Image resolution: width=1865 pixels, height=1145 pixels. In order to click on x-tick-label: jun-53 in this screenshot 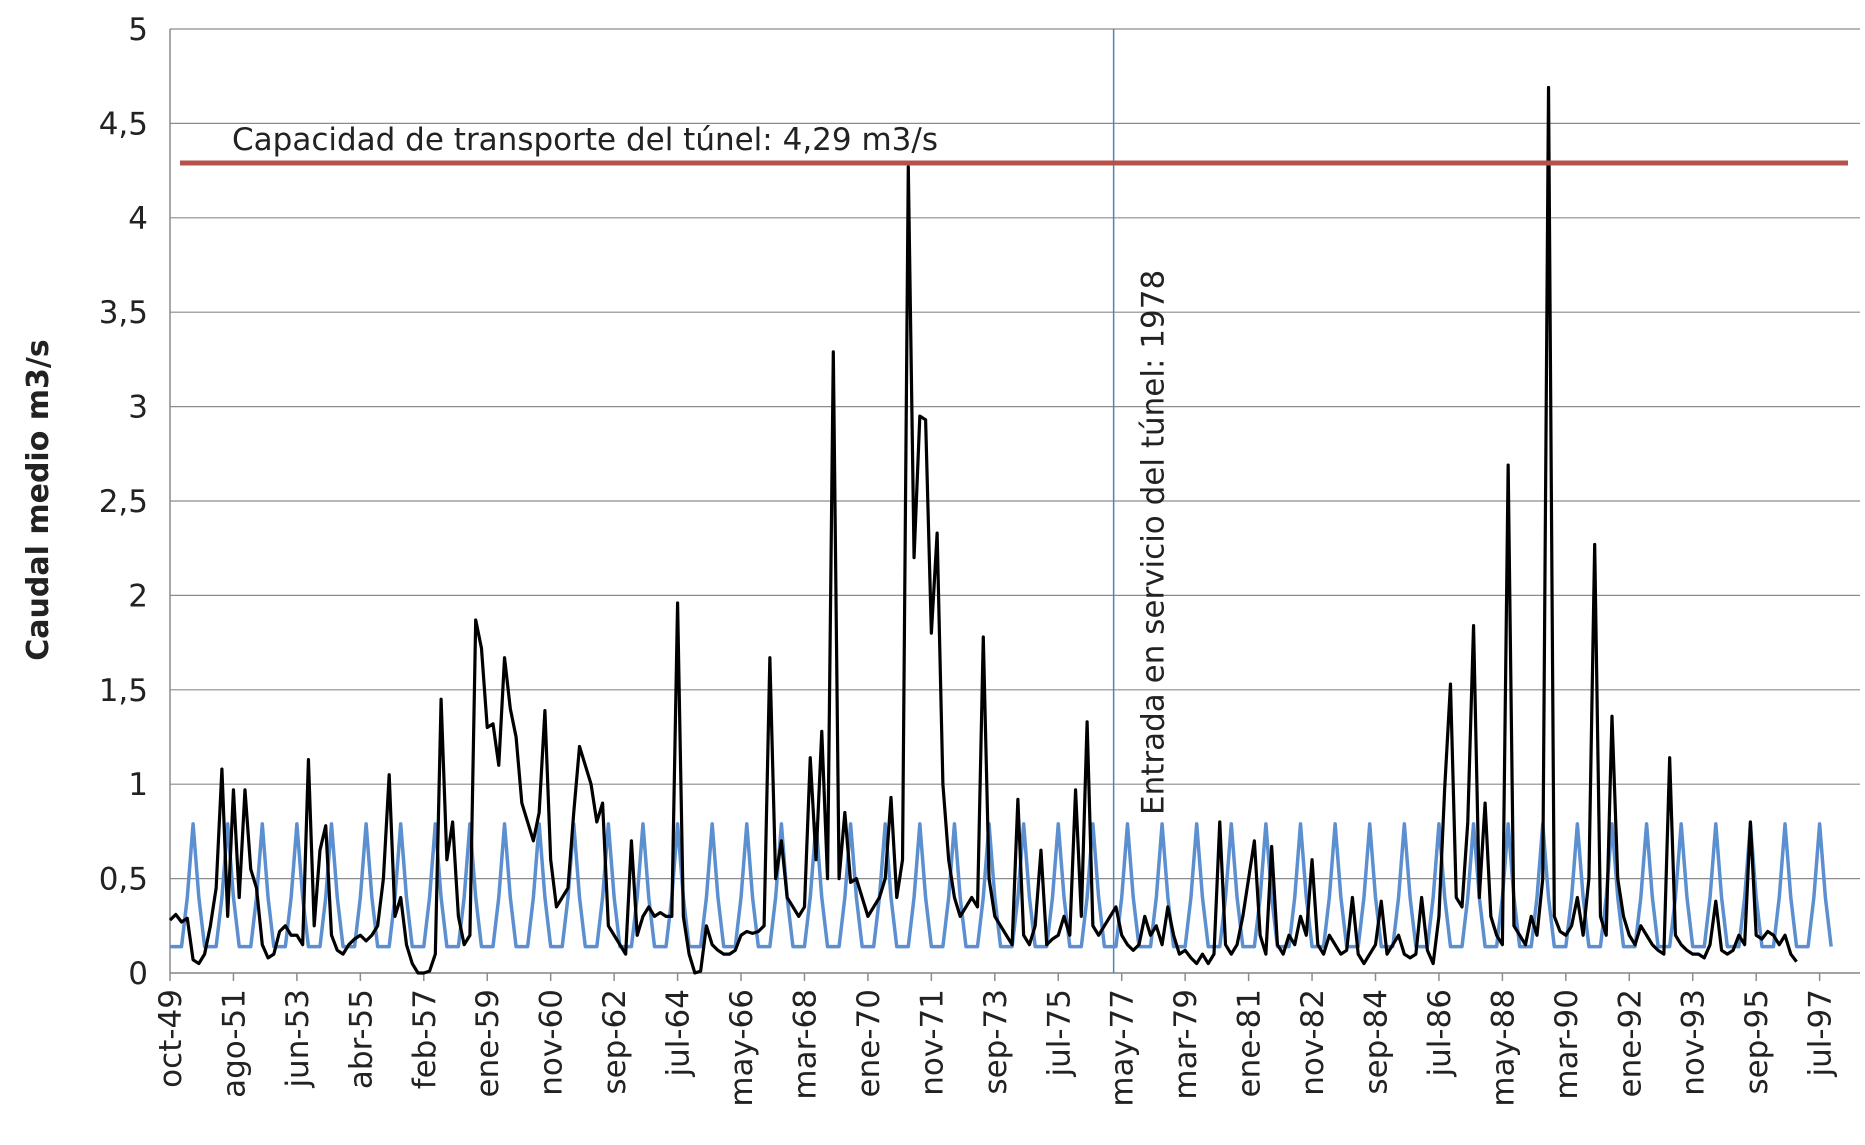, I will do `click(298, 1039)`.